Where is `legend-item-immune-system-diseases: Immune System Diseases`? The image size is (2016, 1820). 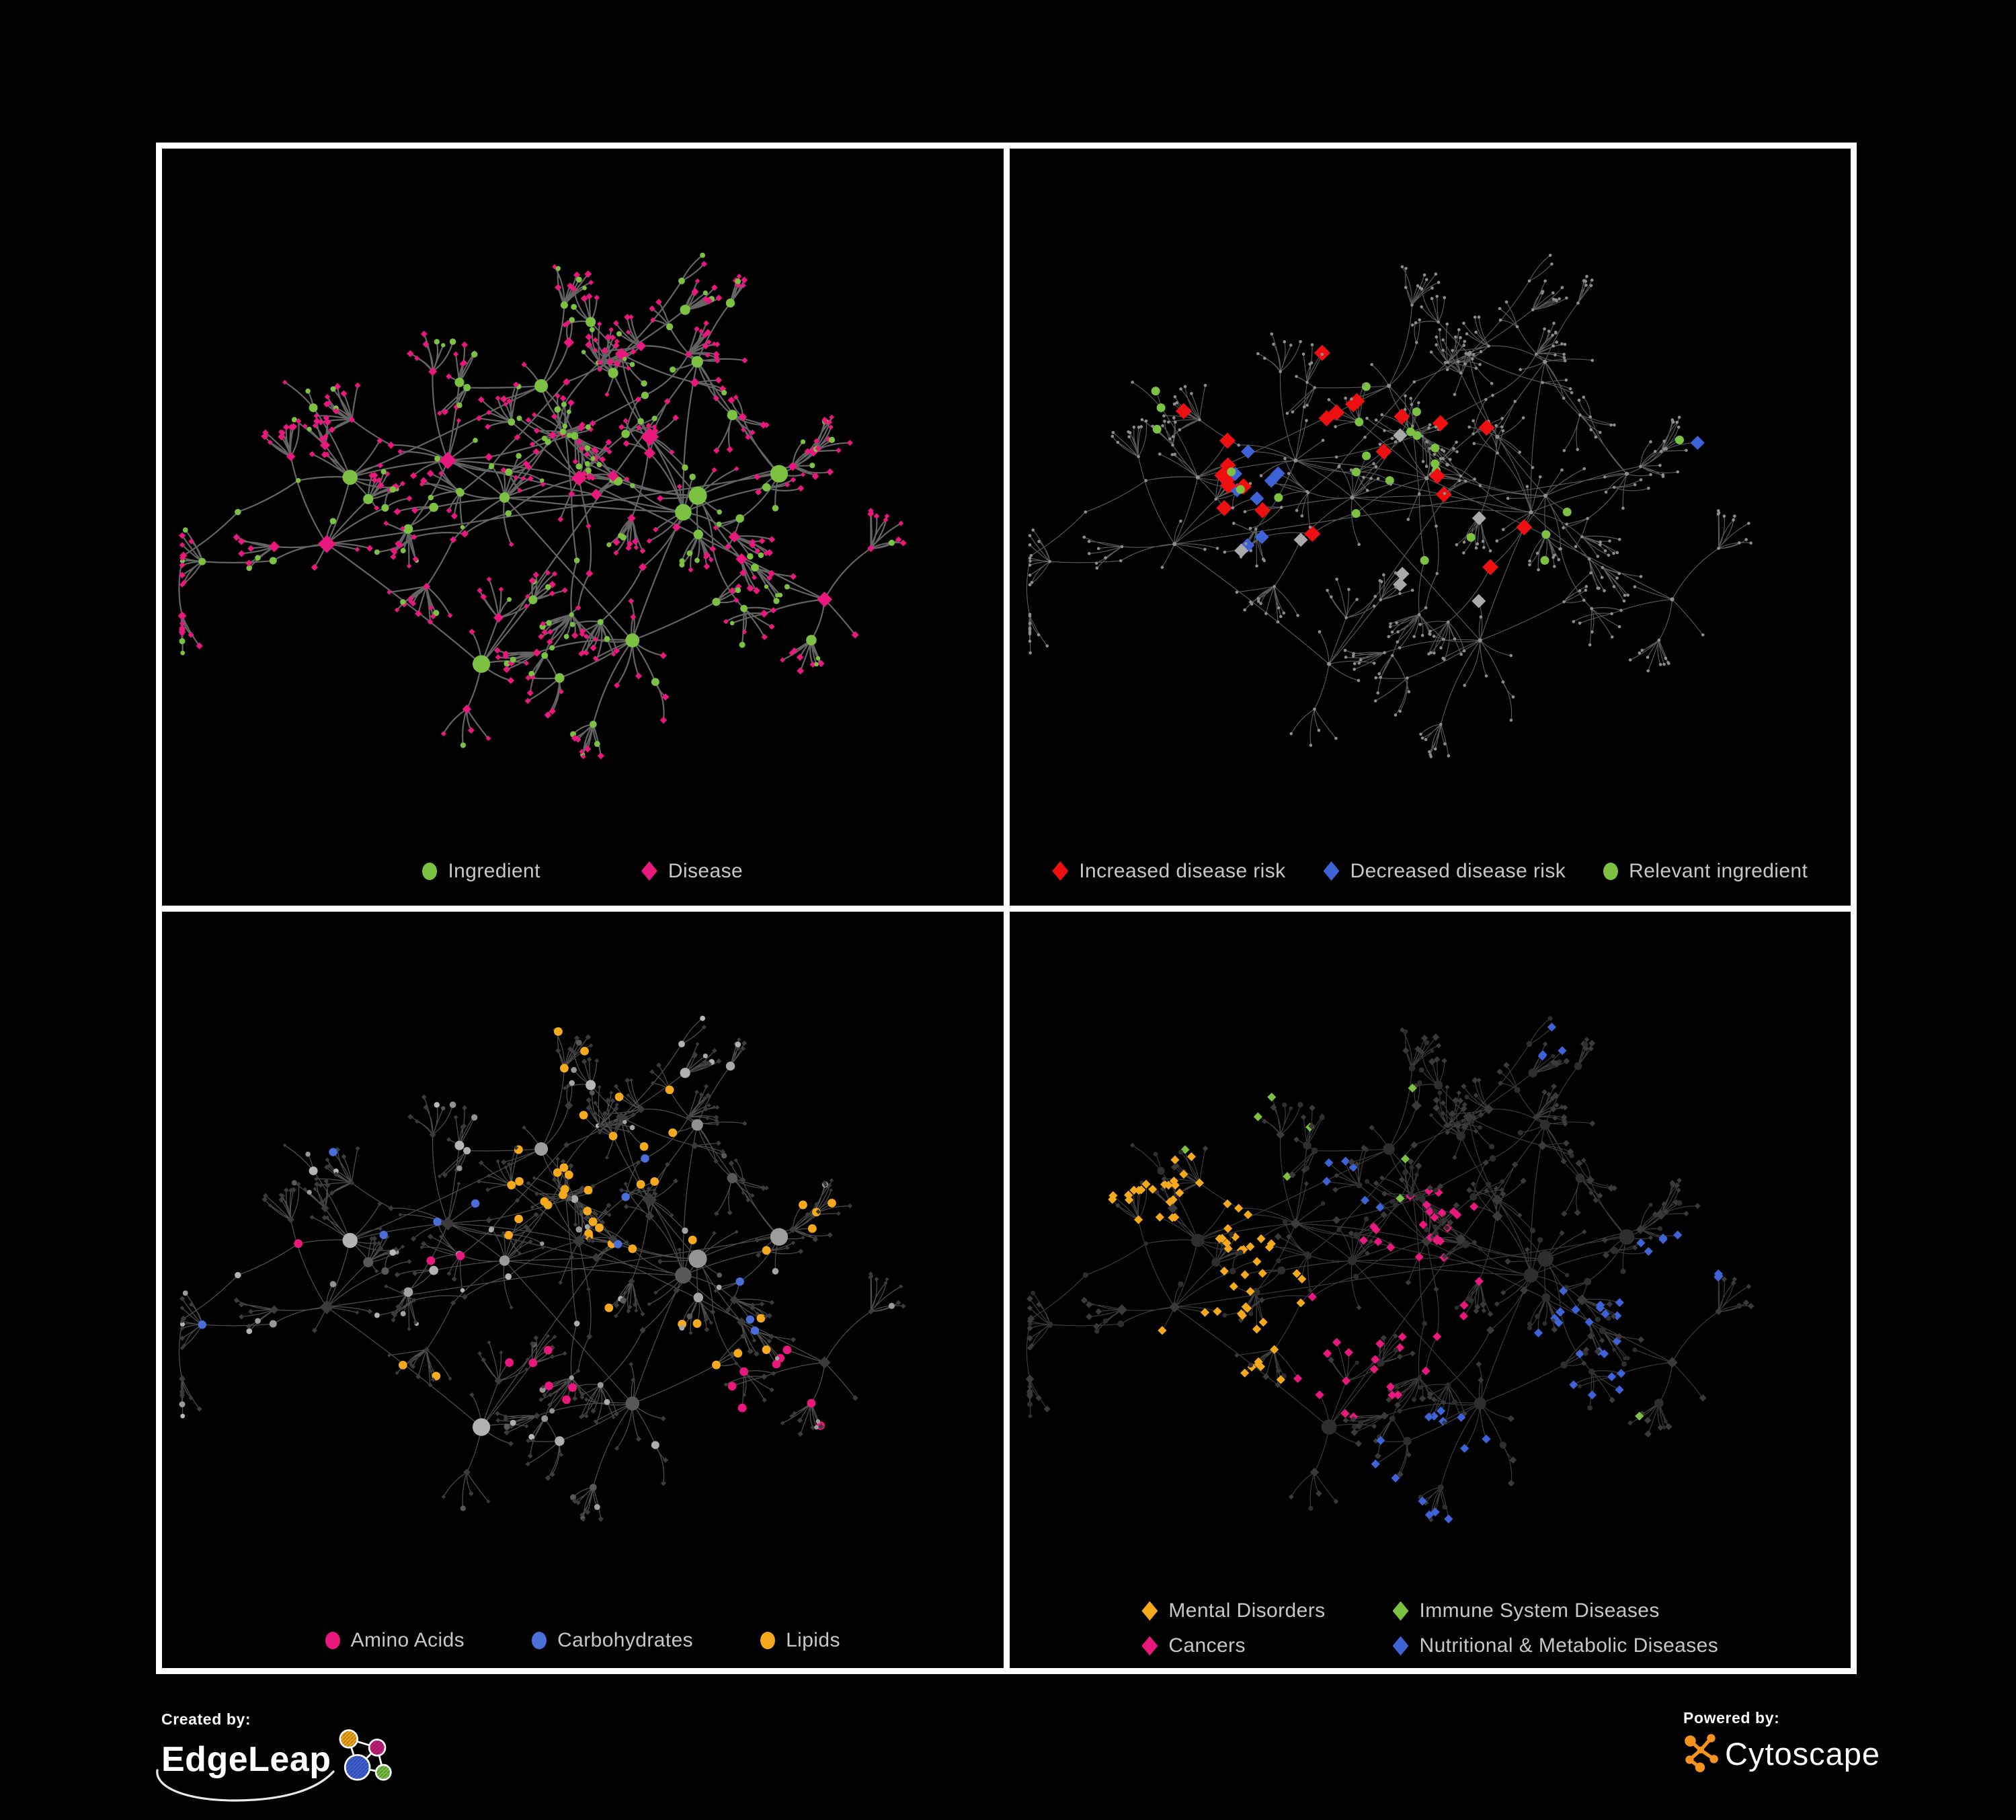
legend-item-immune-system-diseases: Immune System Diseases is located at coordinates (1555, 1610).